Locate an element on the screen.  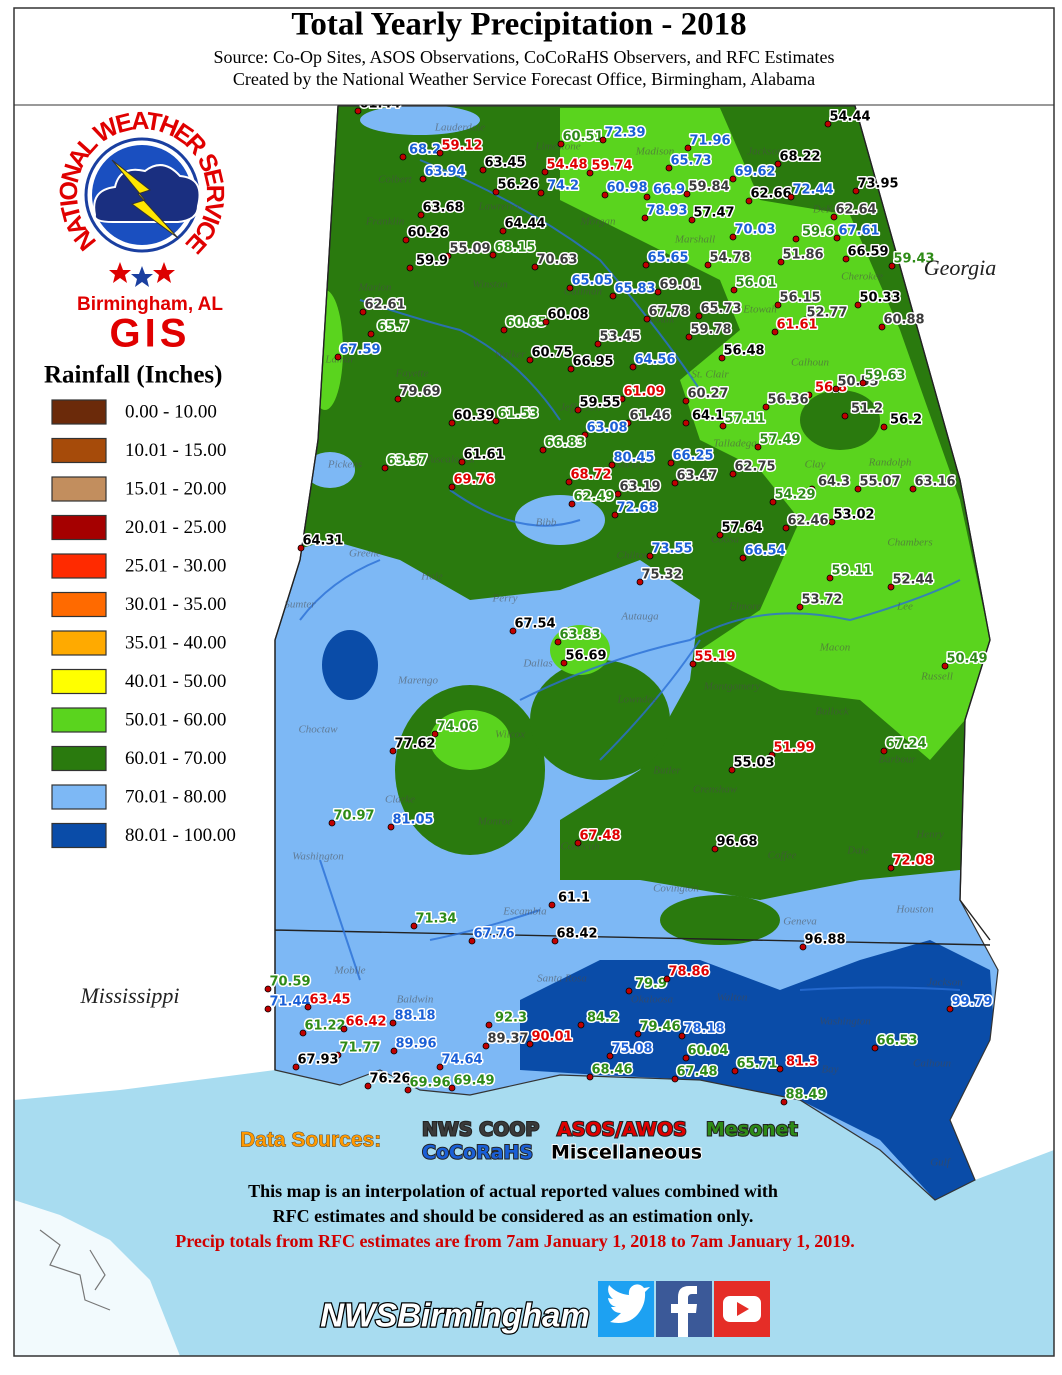
county-label: Chilton is located at coordinates (633, 556).